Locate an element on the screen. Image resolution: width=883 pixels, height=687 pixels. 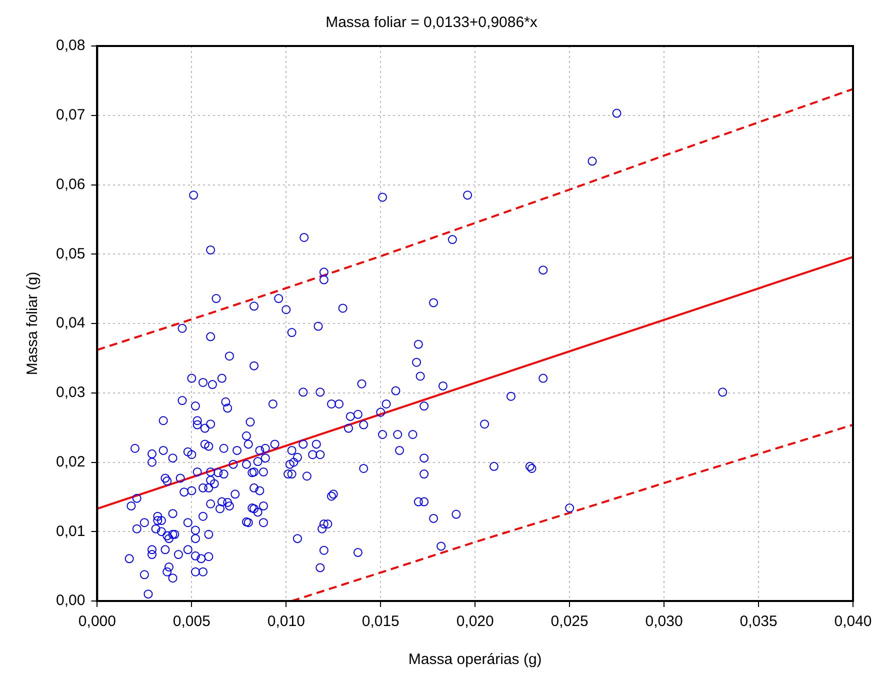
y-tick-label: 0,02 is located at coordinates (71, 461).